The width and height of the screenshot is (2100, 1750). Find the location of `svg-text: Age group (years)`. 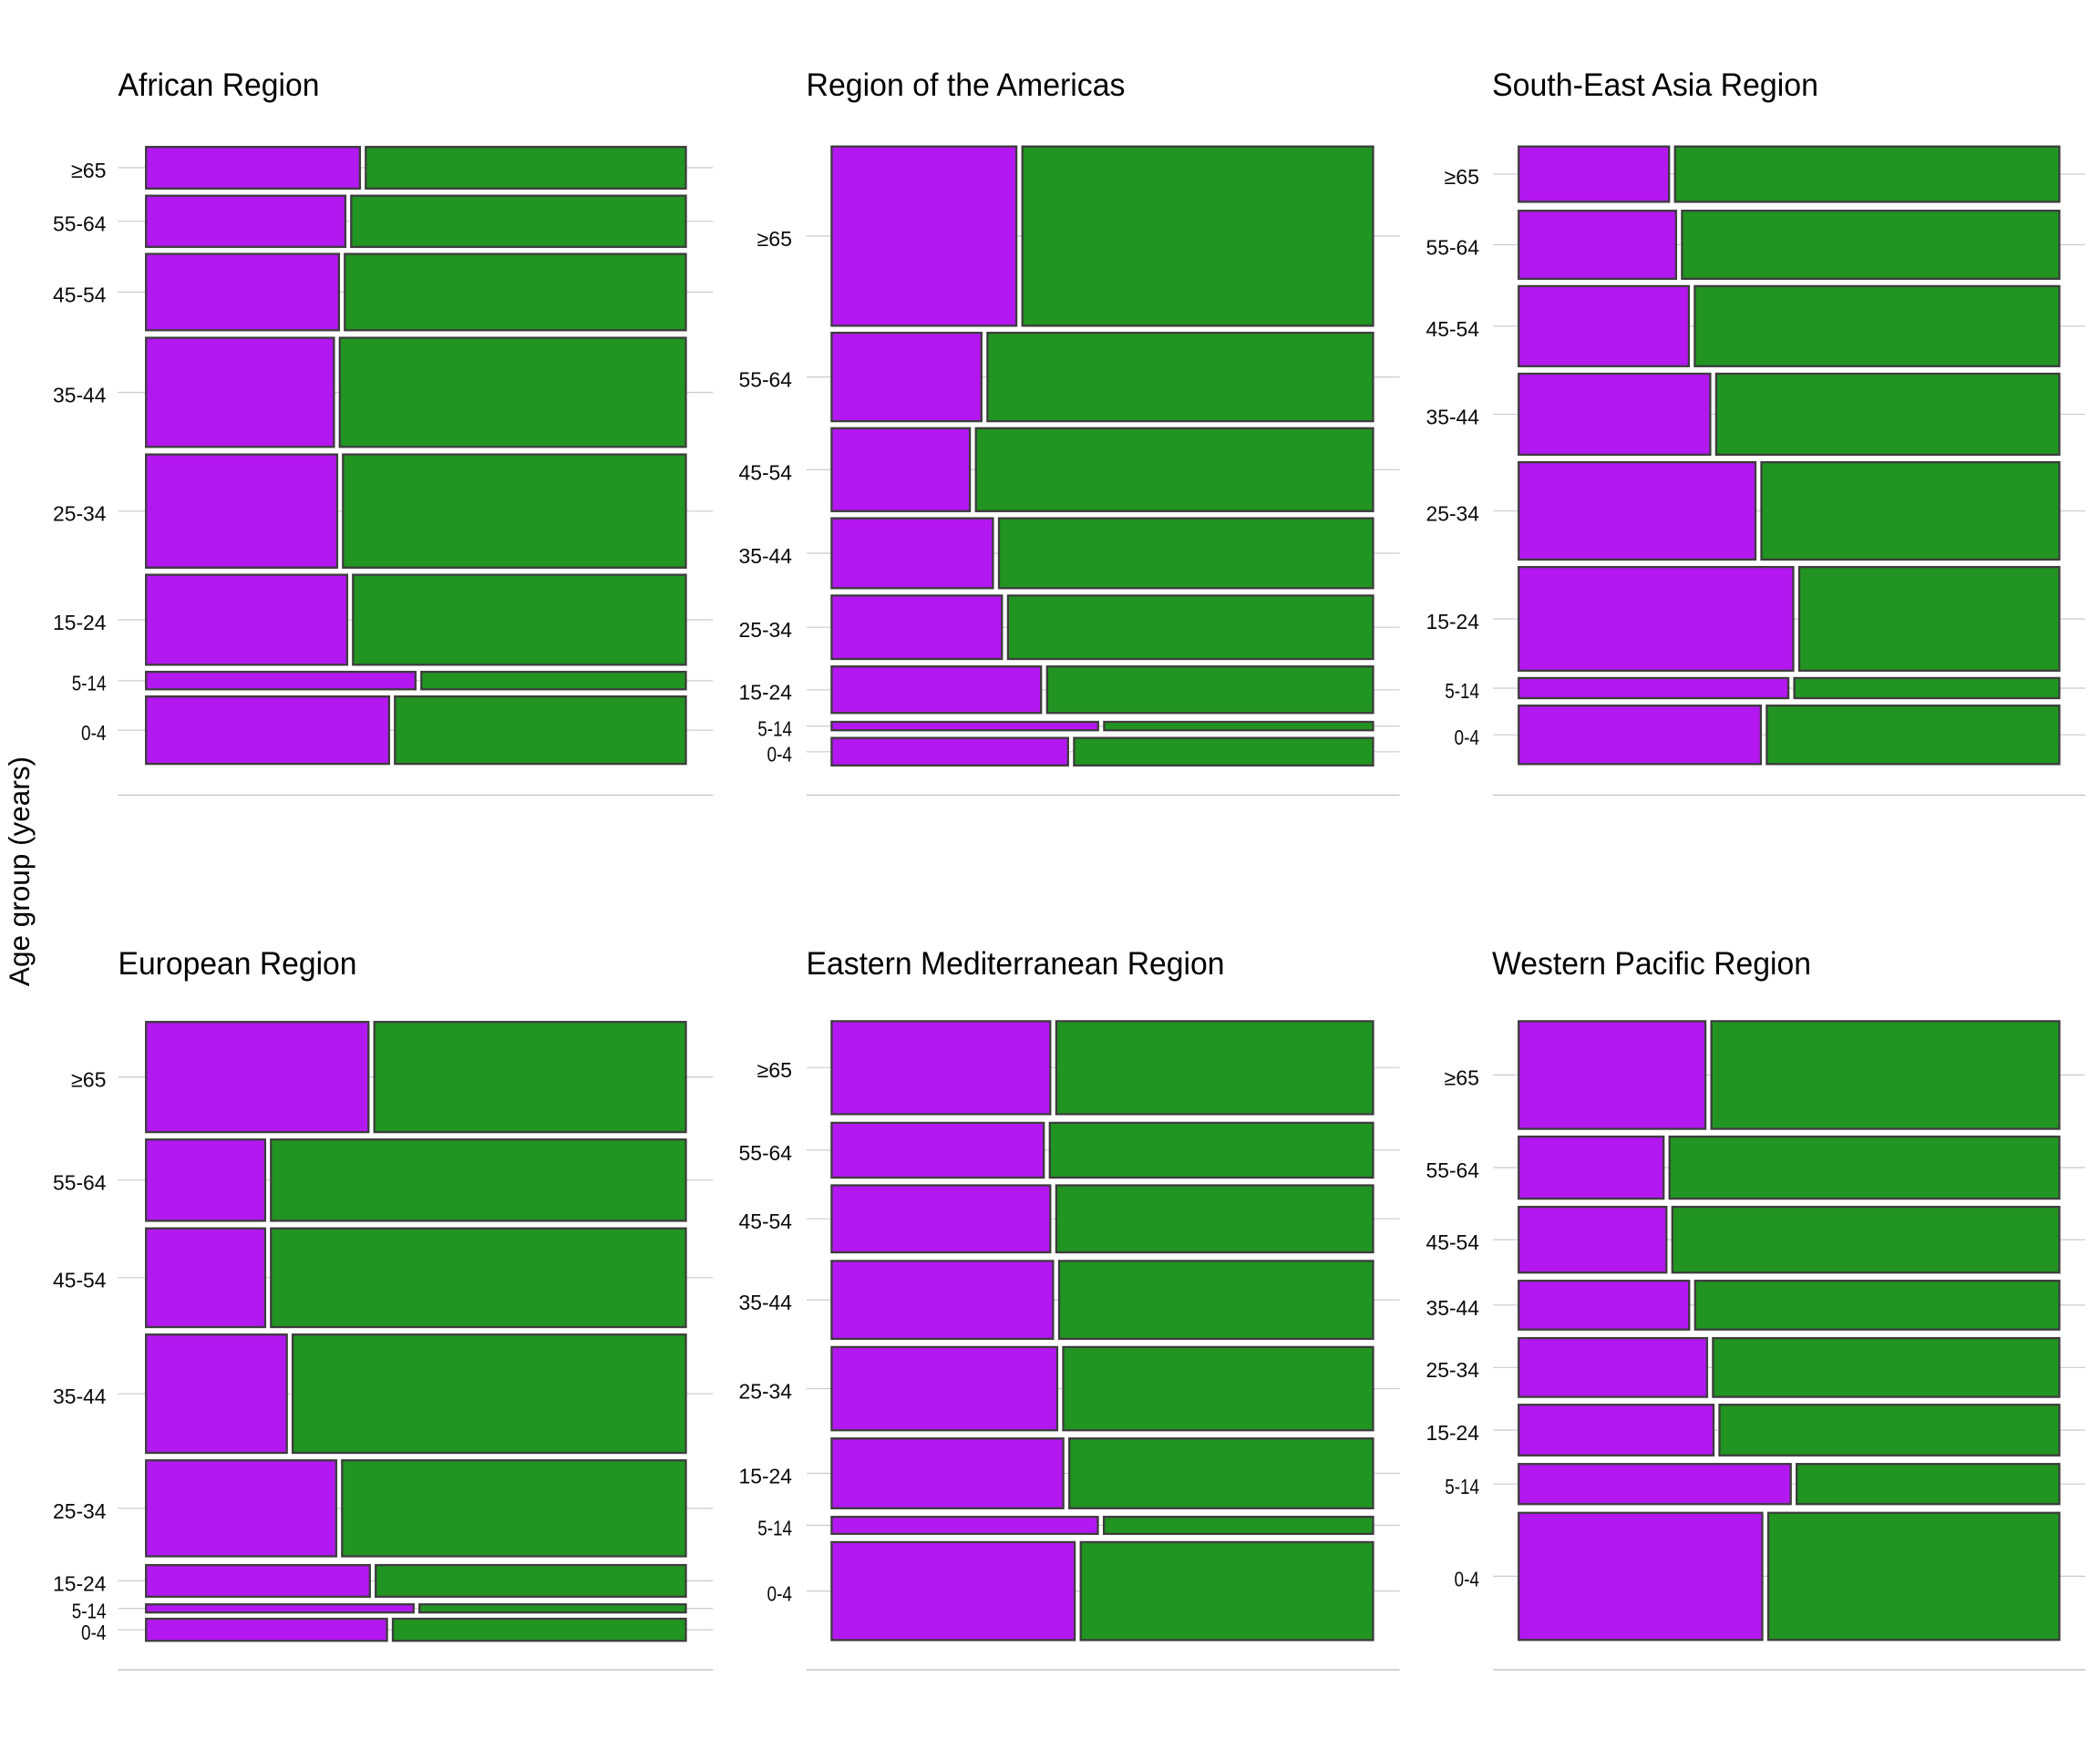

svg-text: Age group (years) is located at coordinates (19, 872).